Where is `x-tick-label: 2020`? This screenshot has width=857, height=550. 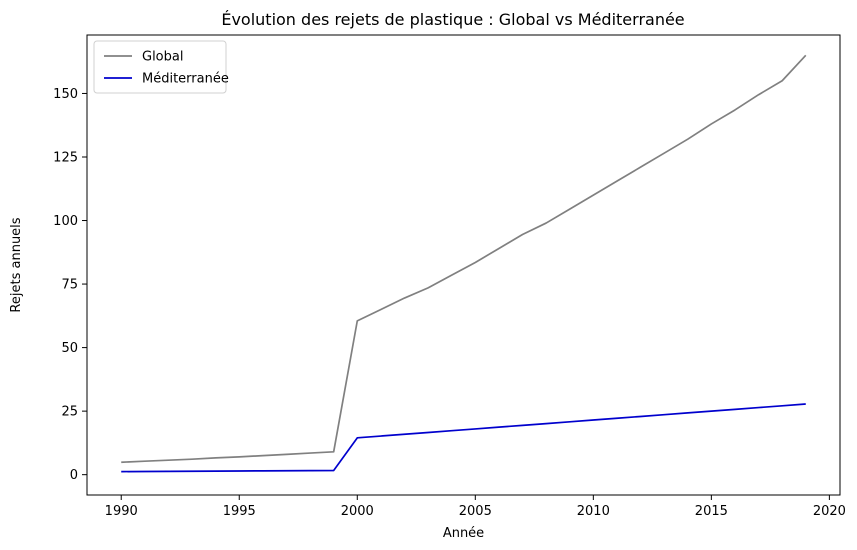
x-tick-label: 2020 is located at coordinates (829, 511).